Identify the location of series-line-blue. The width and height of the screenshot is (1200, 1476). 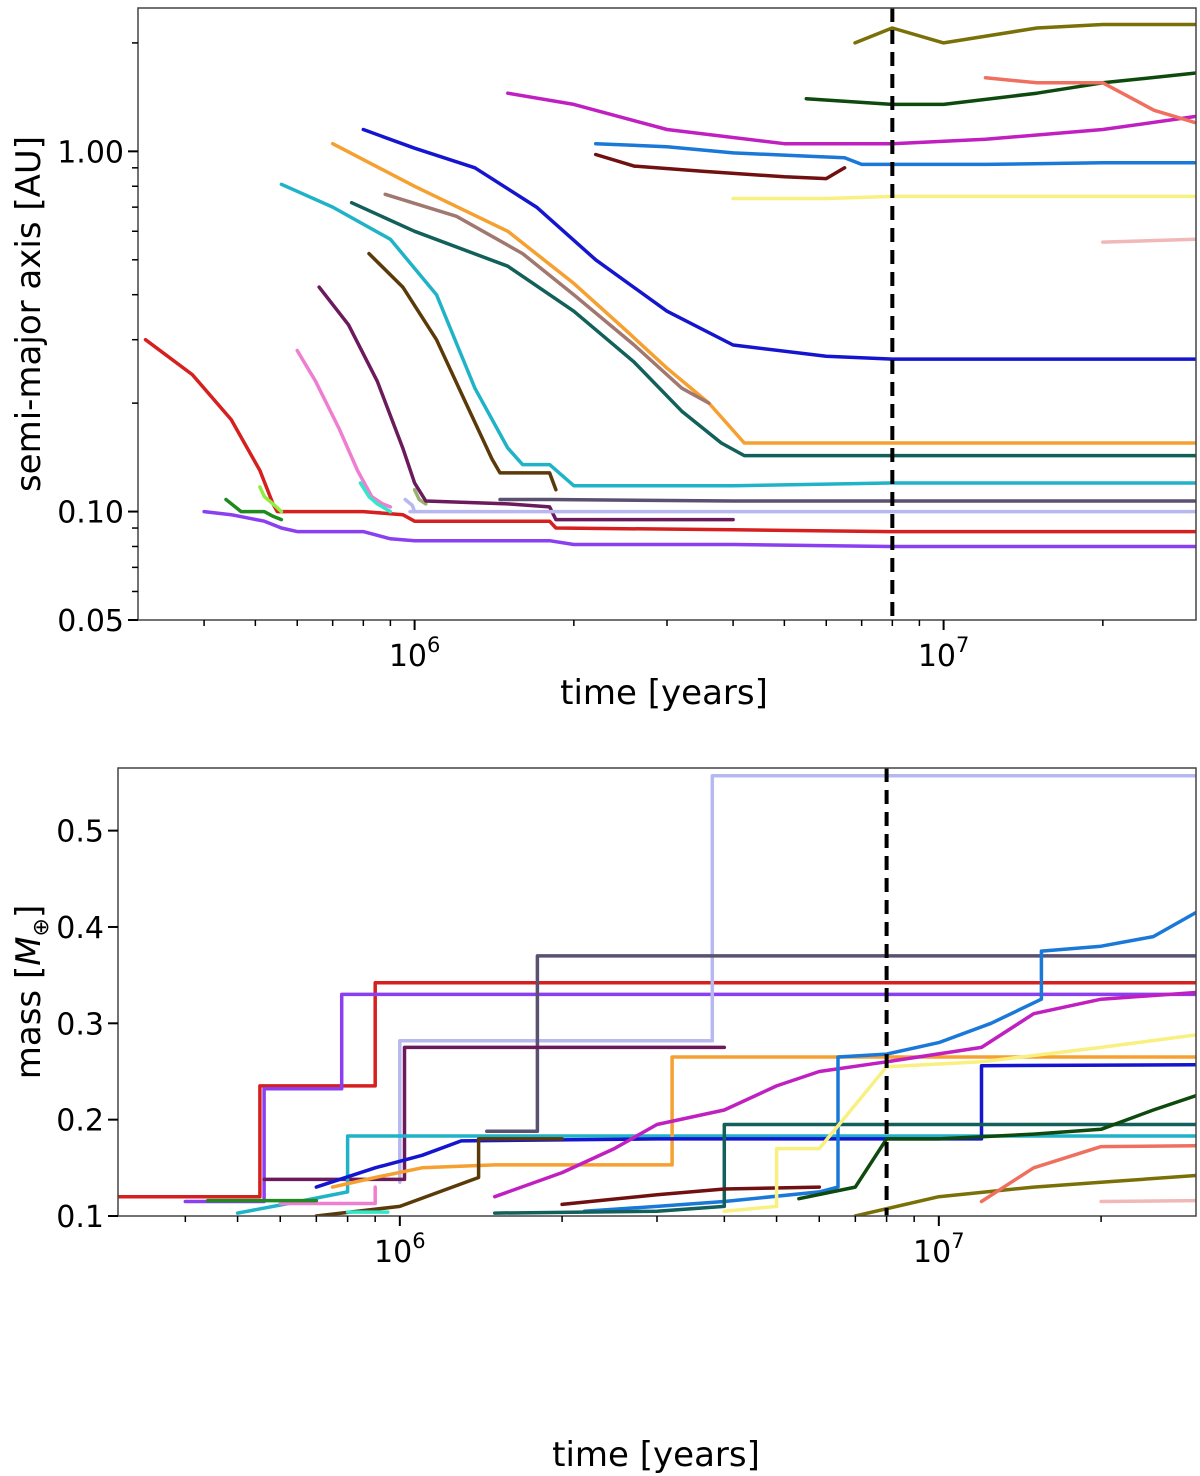
(778, 244).